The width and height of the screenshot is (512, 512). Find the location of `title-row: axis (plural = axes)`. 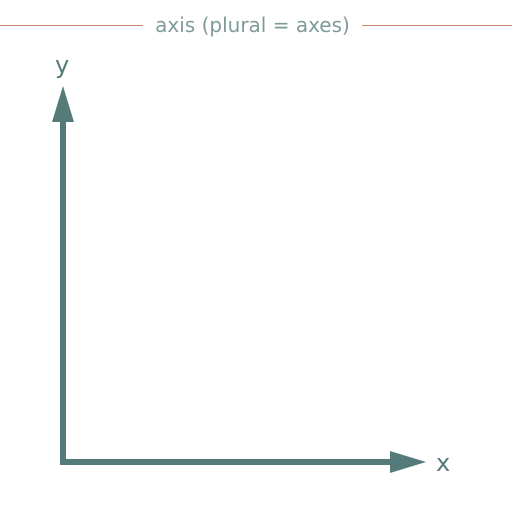

title-row: axis (plural = axes) is located at coordinates (256, 25).